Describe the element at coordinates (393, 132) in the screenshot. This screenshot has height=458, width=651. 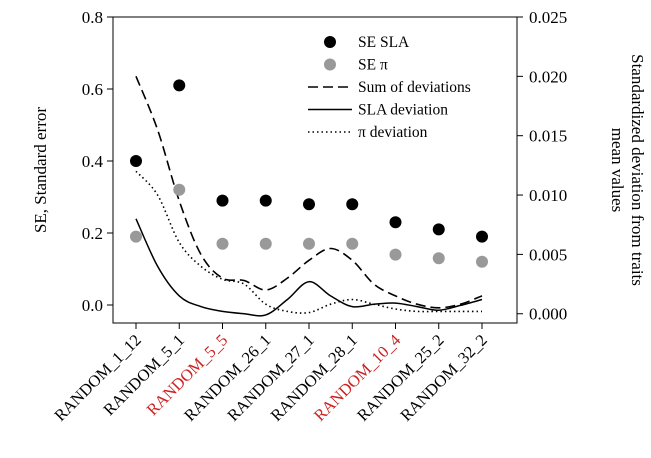
I see `legend-label: π deviation` at that location.